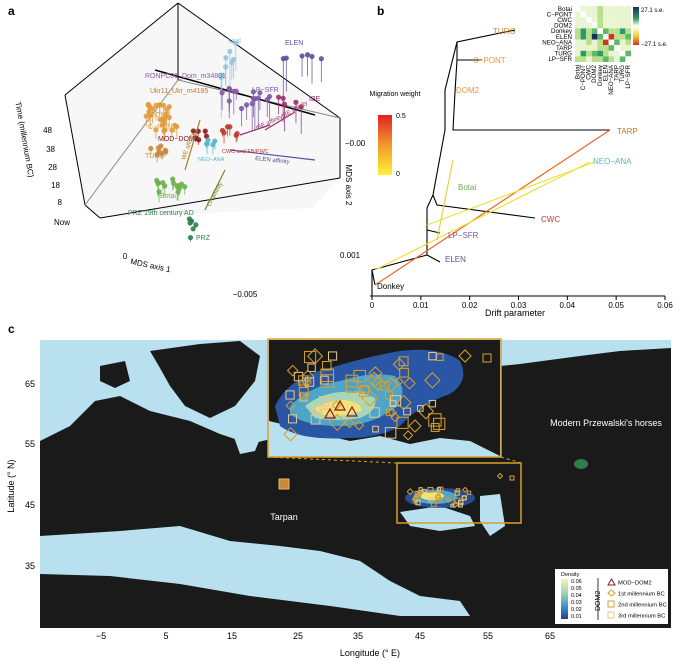 Image resolution: width=699 pixels, height=661 pixels. What do you see at coordinates (576, 610) in the screenshot?
I see `density-legend-tick: 0.02` at bounding box center [576, 610].